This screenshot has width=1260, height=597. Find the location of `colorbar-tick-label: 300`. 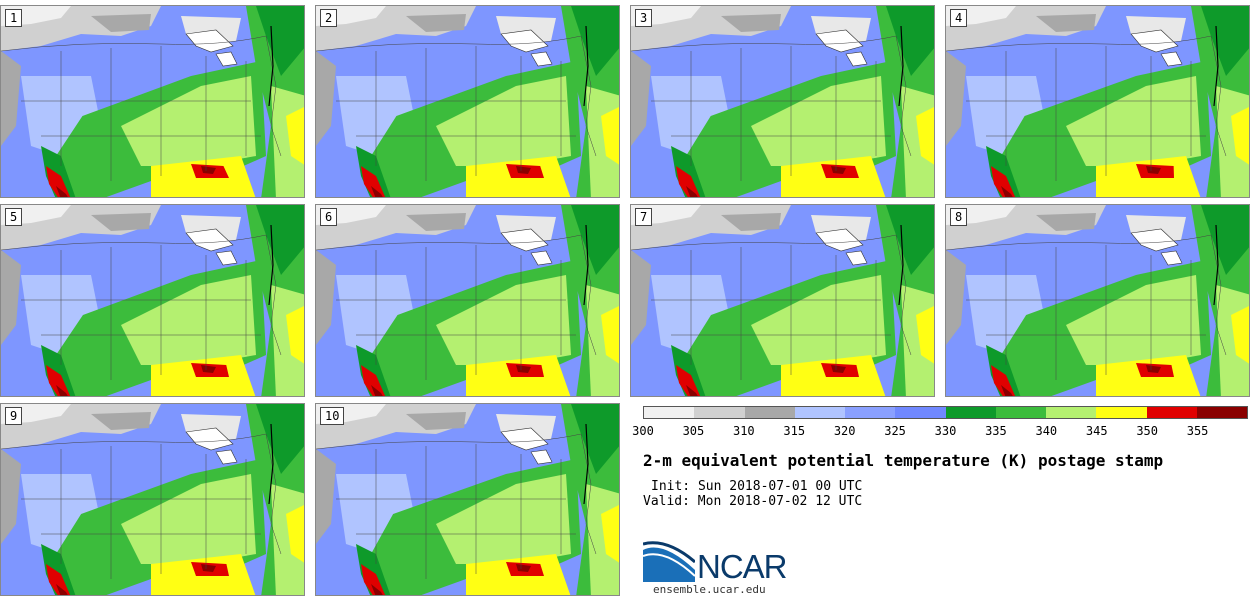

colorbar-tick-label: 300 is located at coordinates (643, 431).